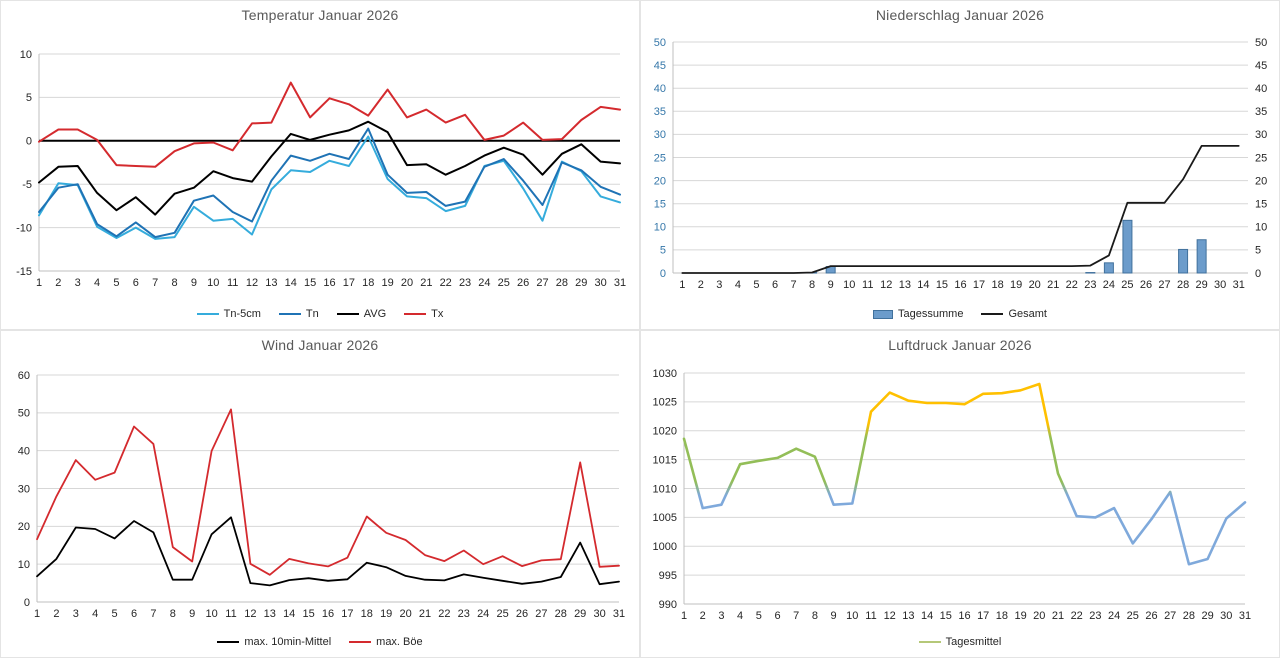  Describe the element at coordinates (684, 616) in the screenshot. I see `x-tick-label: 1` at that location.